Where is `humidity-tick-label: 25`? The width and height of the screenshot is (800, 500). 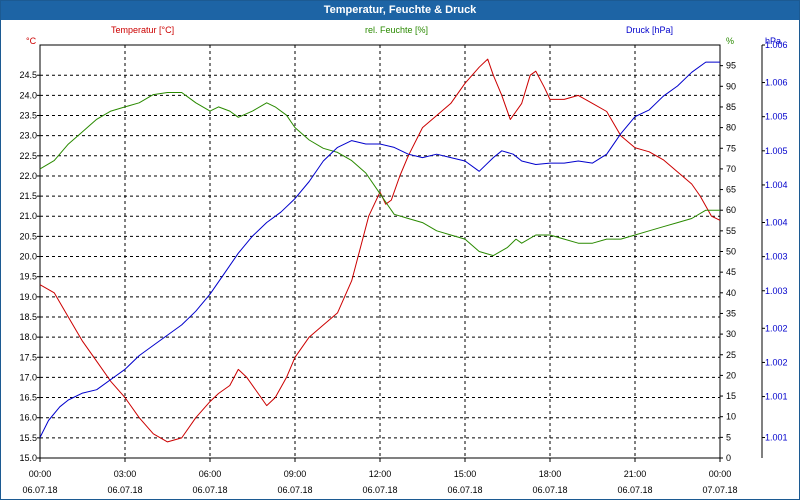
humidity-tick-label: 25 is located at coordinates (731, 355).